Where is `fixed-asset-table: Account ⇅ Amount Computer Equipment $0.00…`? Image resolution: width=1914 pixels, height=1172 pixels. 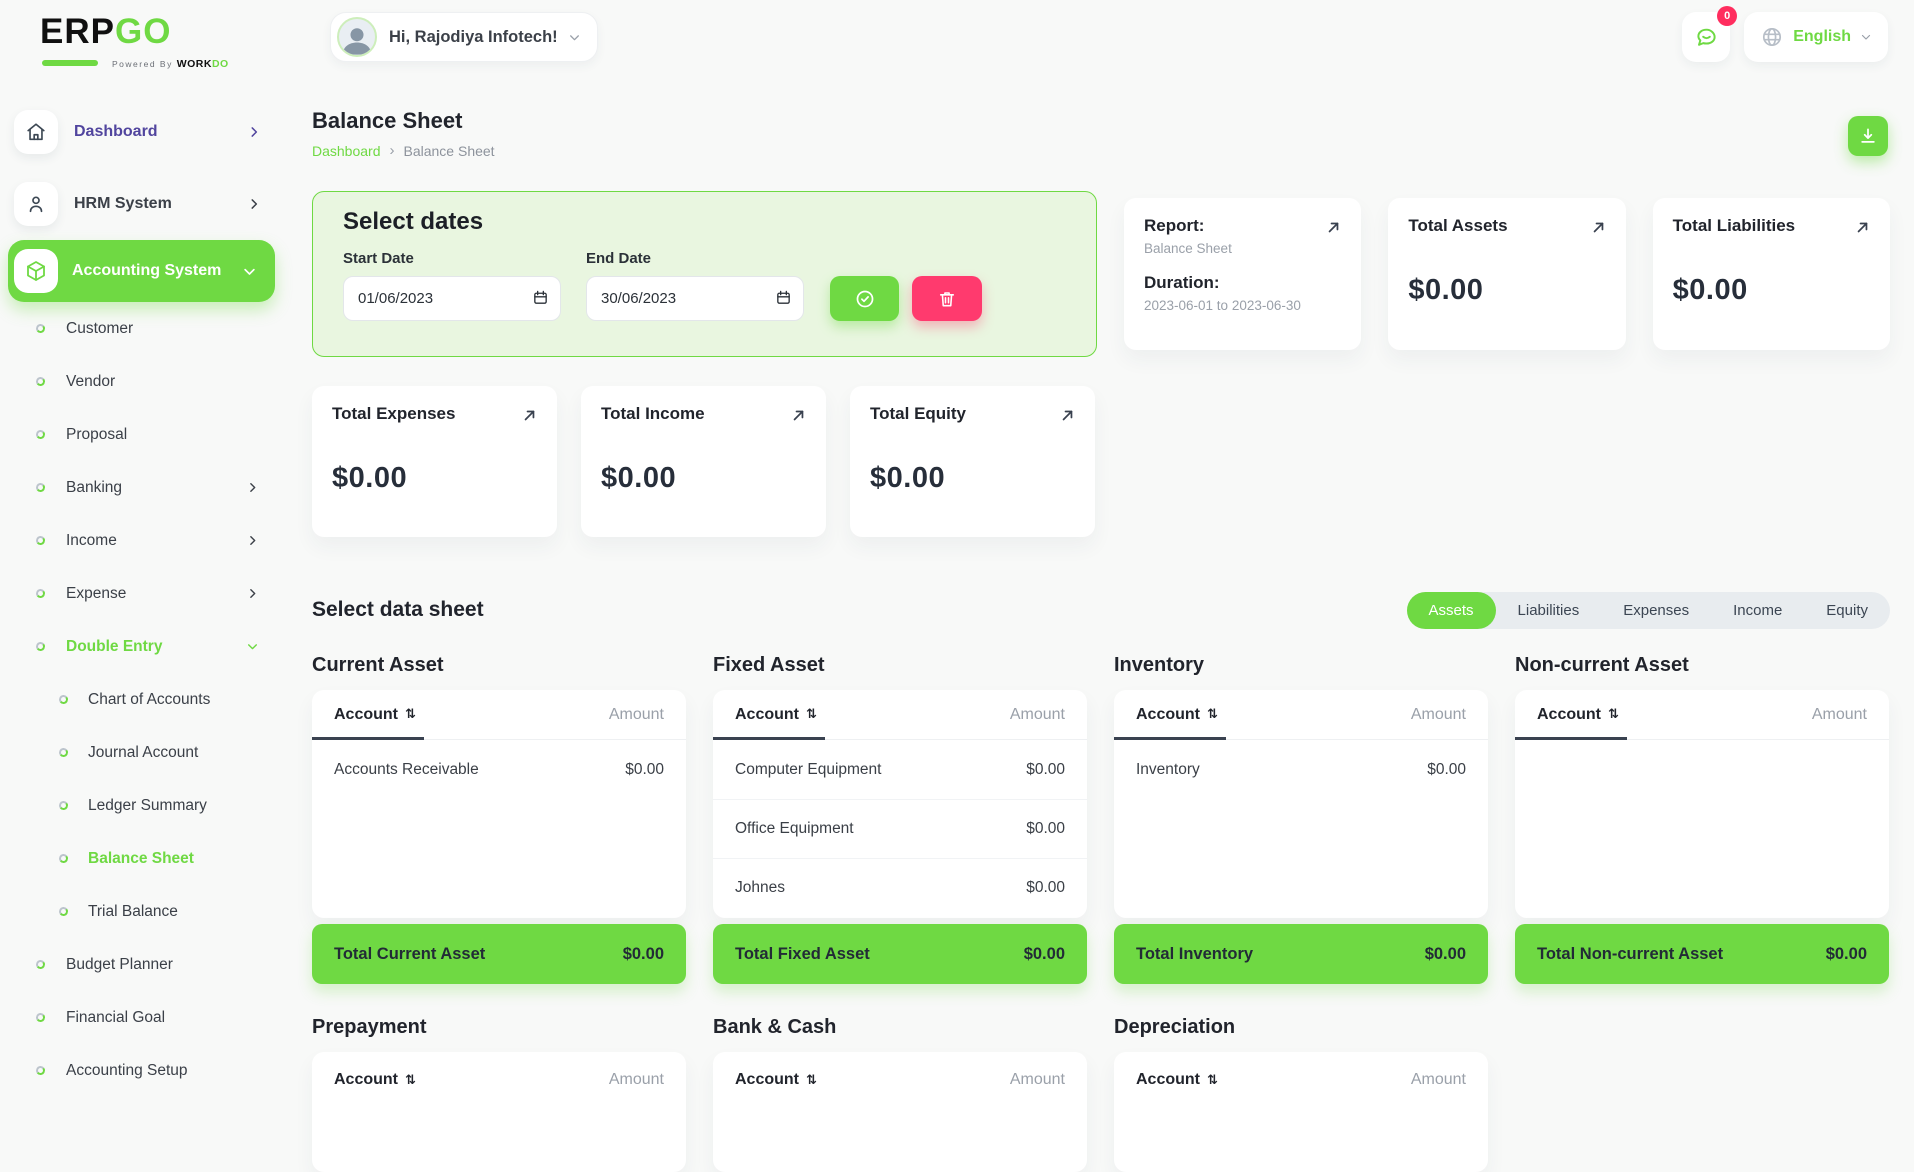
fixed-asset-table: Account ⇅ Amount Computer Equipment $0.00… is located at coordinates (900, 804).